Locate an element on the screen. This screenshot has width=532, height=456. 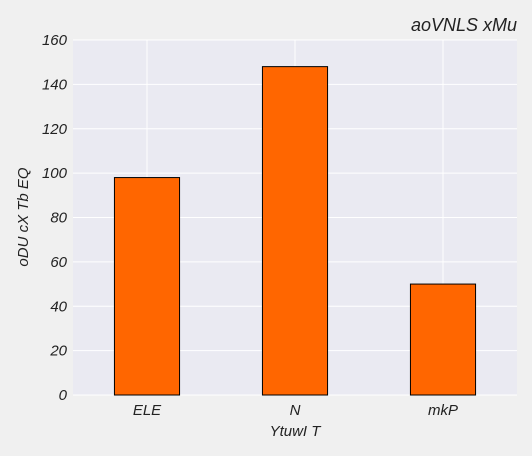
bar-ELE is located at coordinates (146, 286).